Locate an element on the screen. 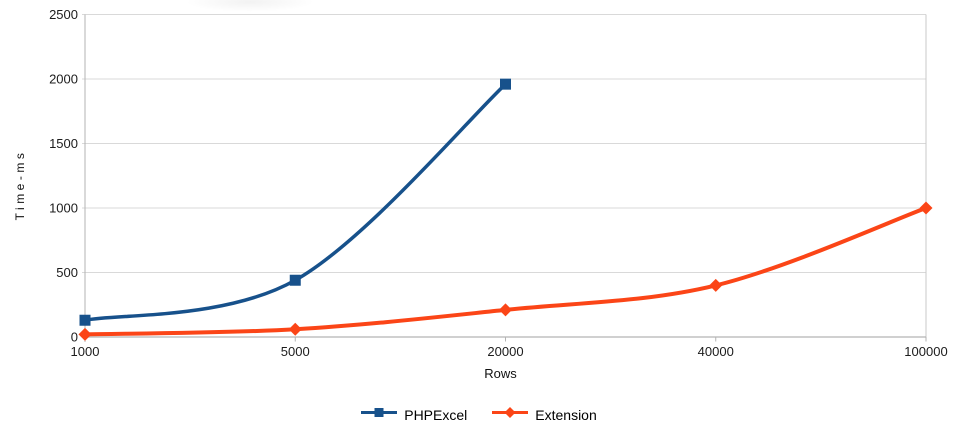 The image size is (957, 433). legend-square is located at coordinates (379, 412).